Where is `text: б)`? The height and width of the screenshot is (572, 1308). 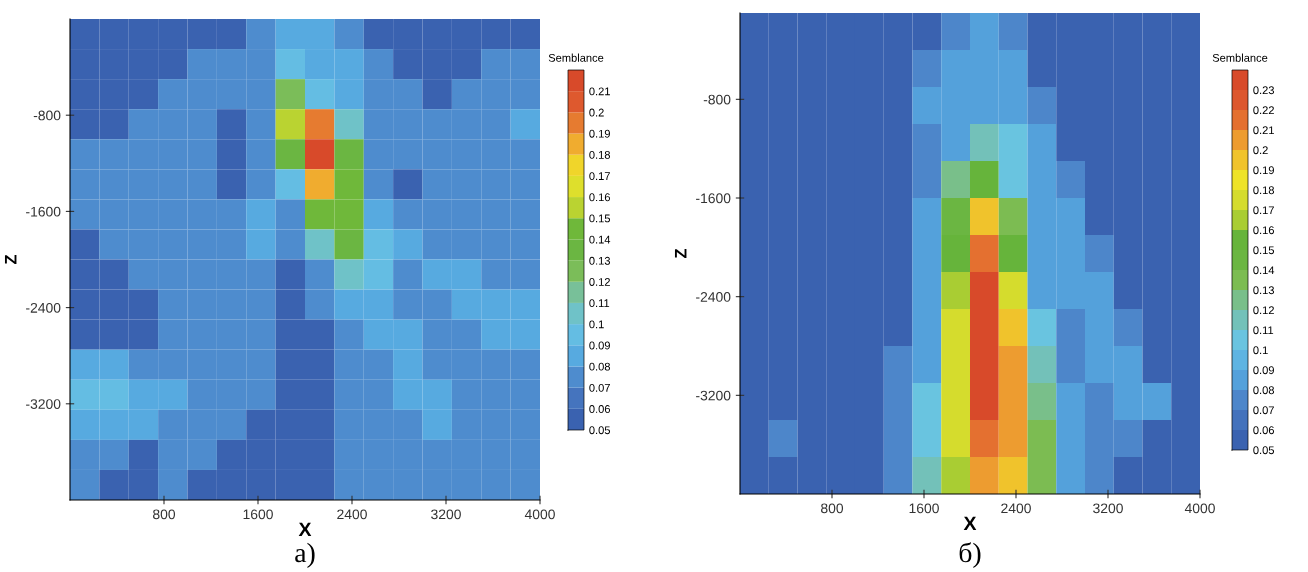 text: б) is located at coordinates (970, 555).